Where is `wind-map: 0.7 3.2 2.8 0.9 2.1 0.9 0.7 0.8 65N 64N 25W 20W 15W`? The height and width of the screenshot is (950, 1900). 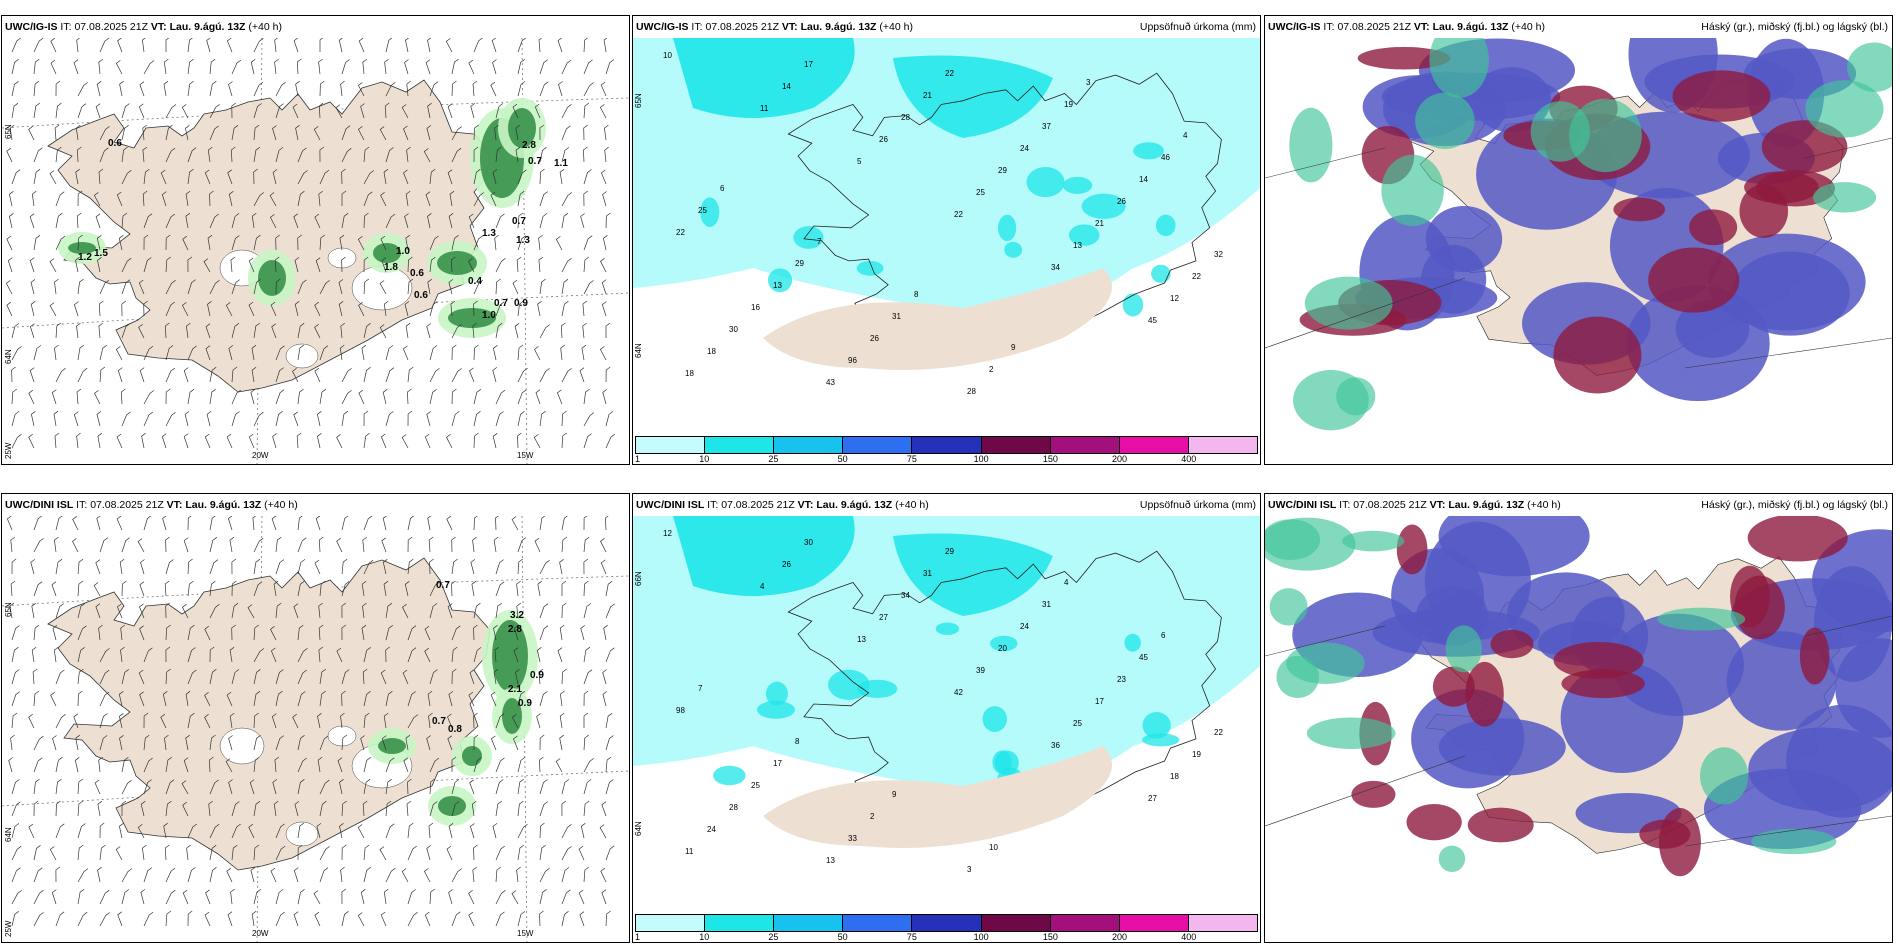
wind-map: 0.7 3.2 2.8 0.9 2.1 0.9 0.7 0.8 65N 64N 25W 20W 15W is located at coordinates (315, 729).